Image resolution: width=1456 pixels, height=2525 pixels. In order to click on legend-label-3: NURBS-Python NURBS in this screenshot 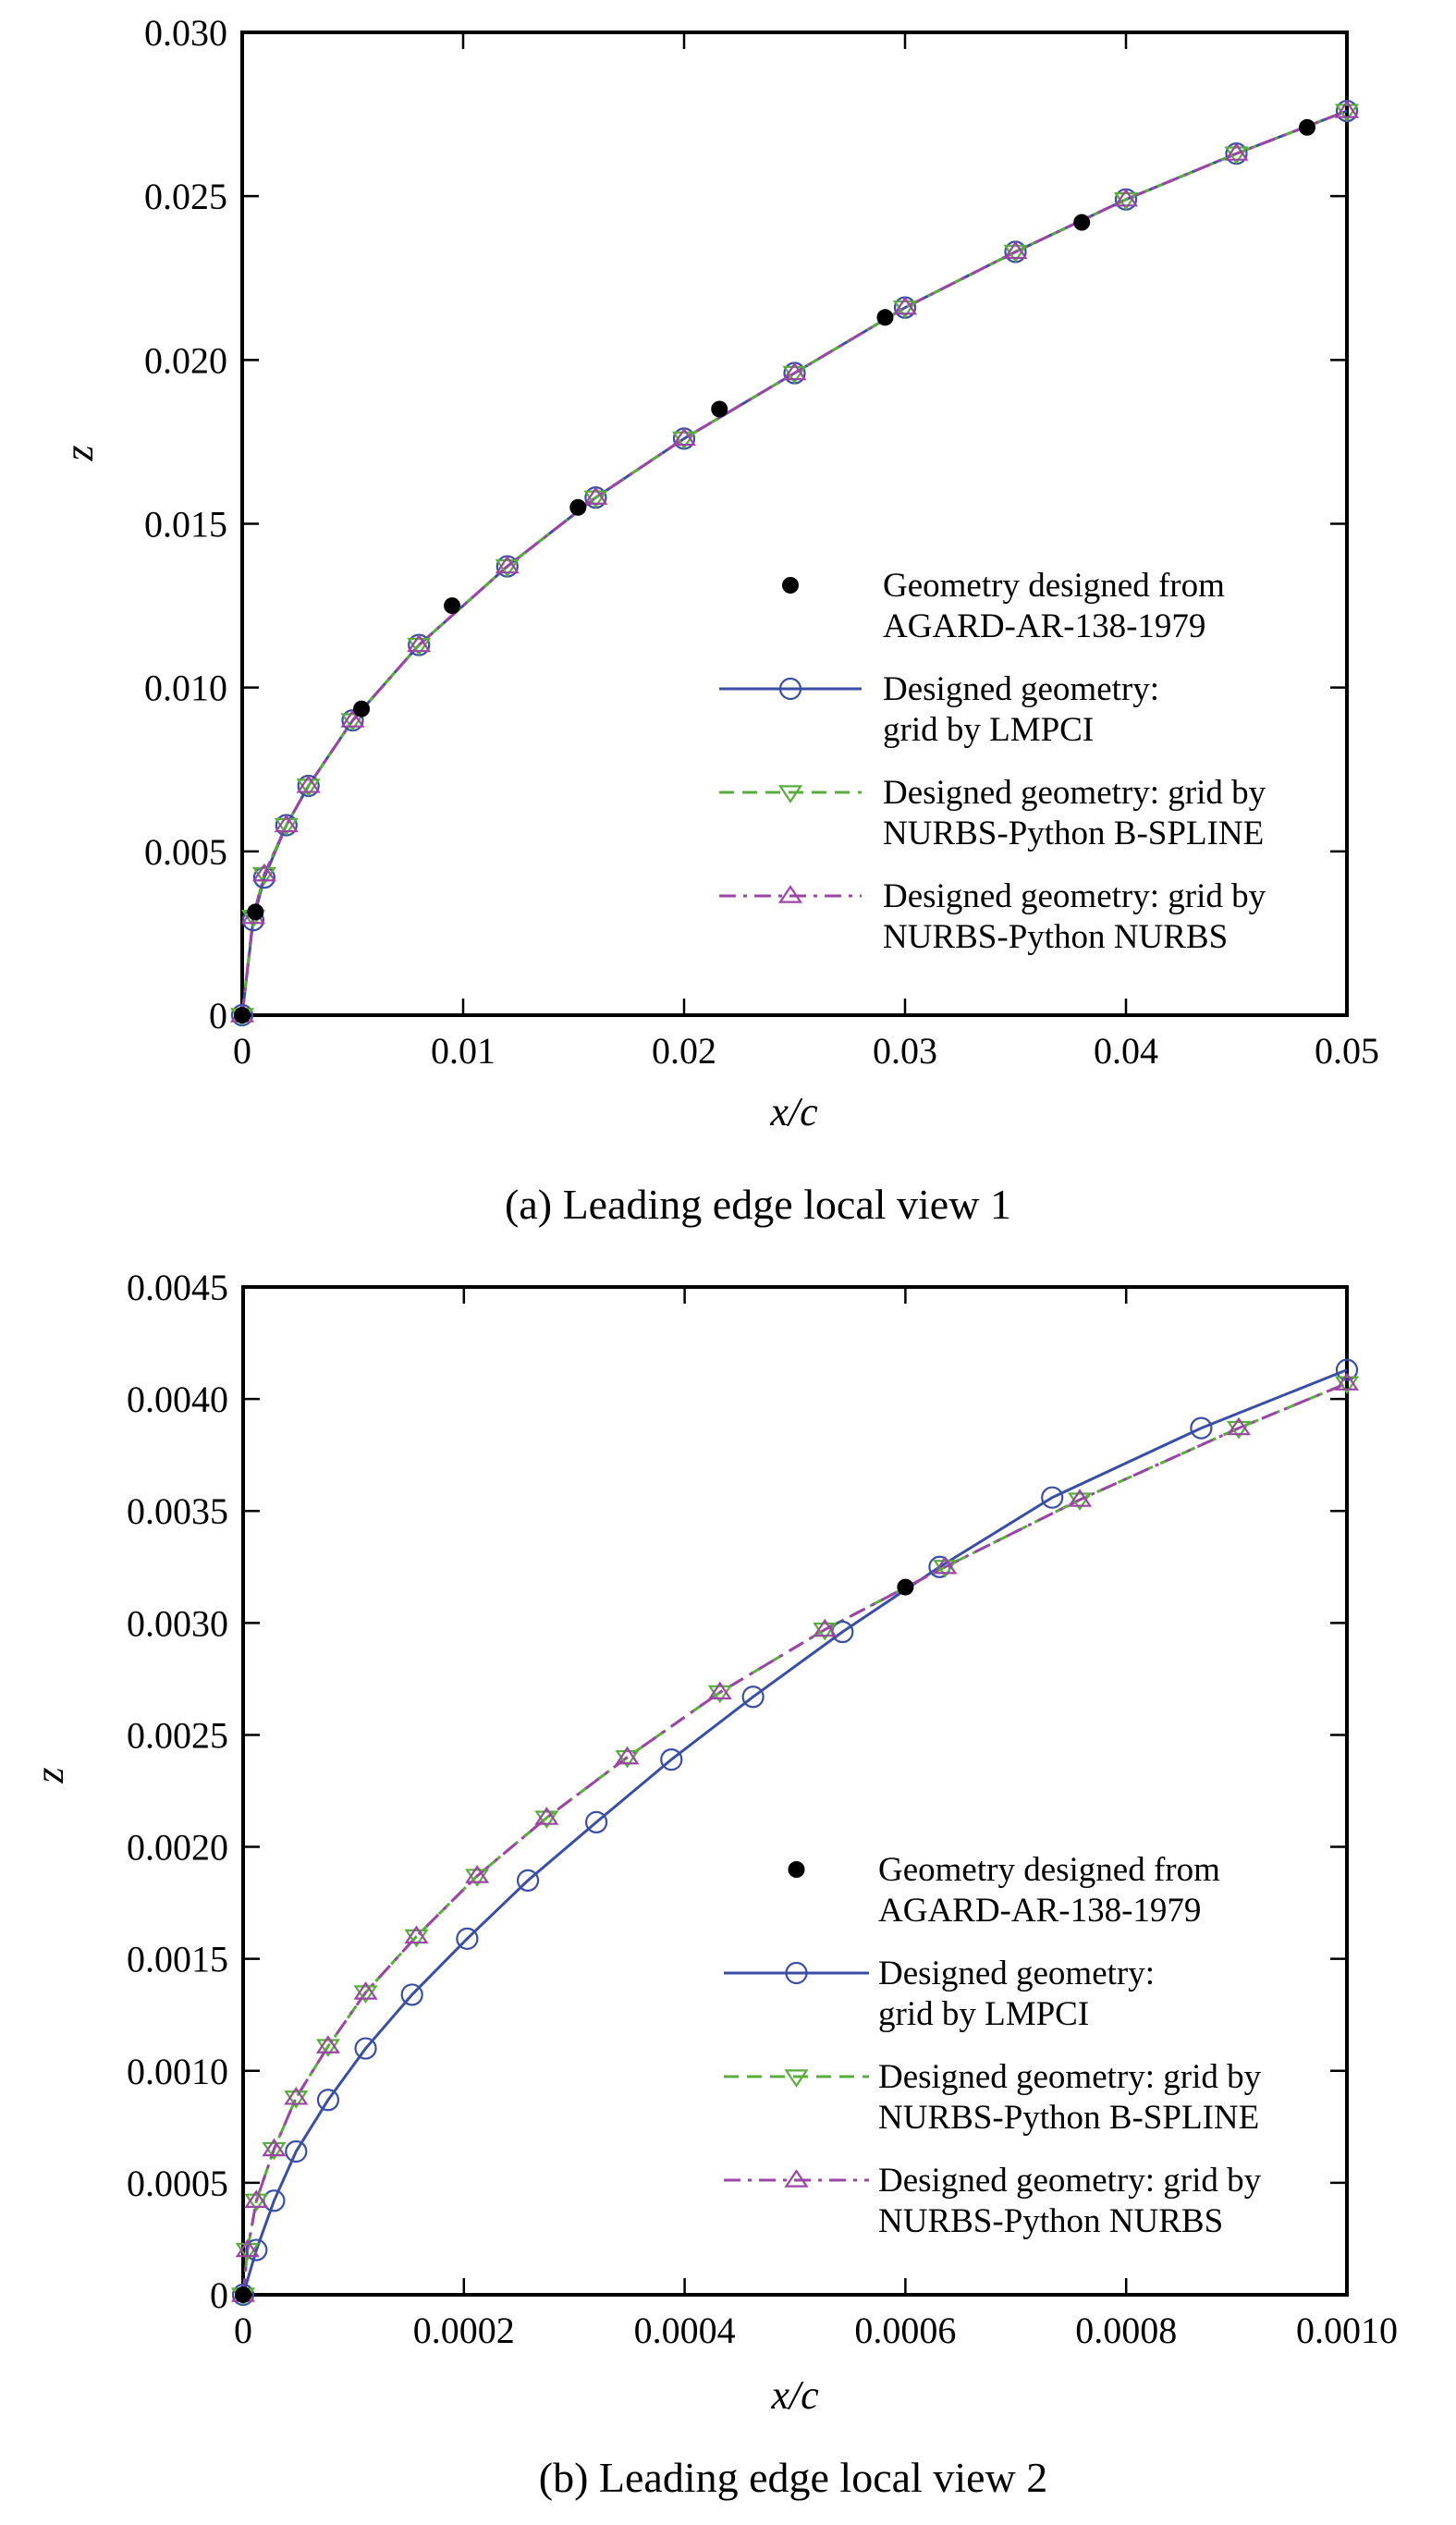, I will do `click(1050, 2221)`.